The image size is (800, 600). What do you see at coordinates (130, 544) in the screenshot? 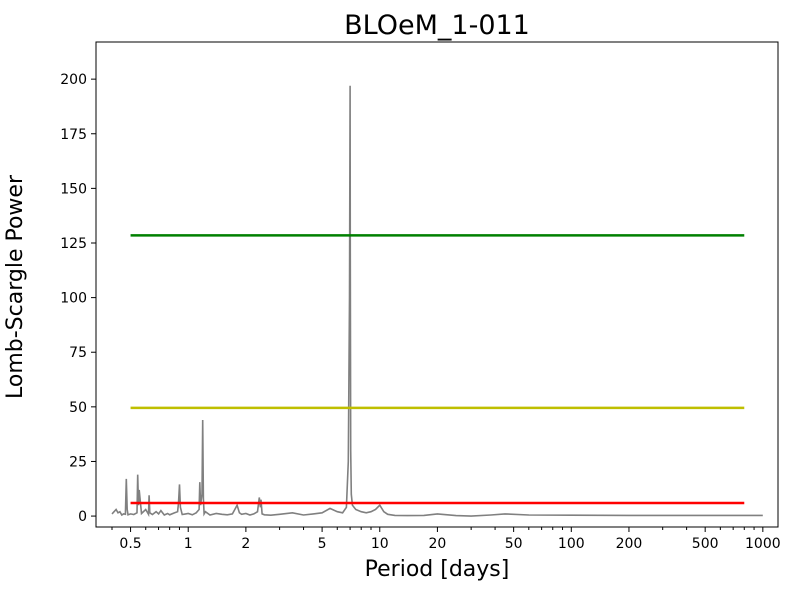
I see `x-tick-label: 0.5` at bounding box center [130, 544].